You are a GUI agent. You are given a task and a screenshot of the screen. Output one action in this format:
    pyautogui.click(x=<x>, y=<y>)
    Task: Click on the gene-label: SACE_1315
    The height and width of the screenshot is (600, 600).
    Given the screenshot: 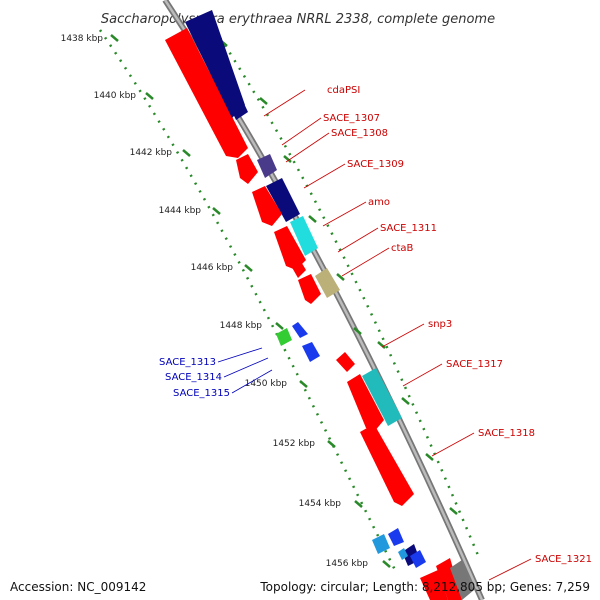 What is the action you would take?
    pyautogui.click(x=201, y=393)
    